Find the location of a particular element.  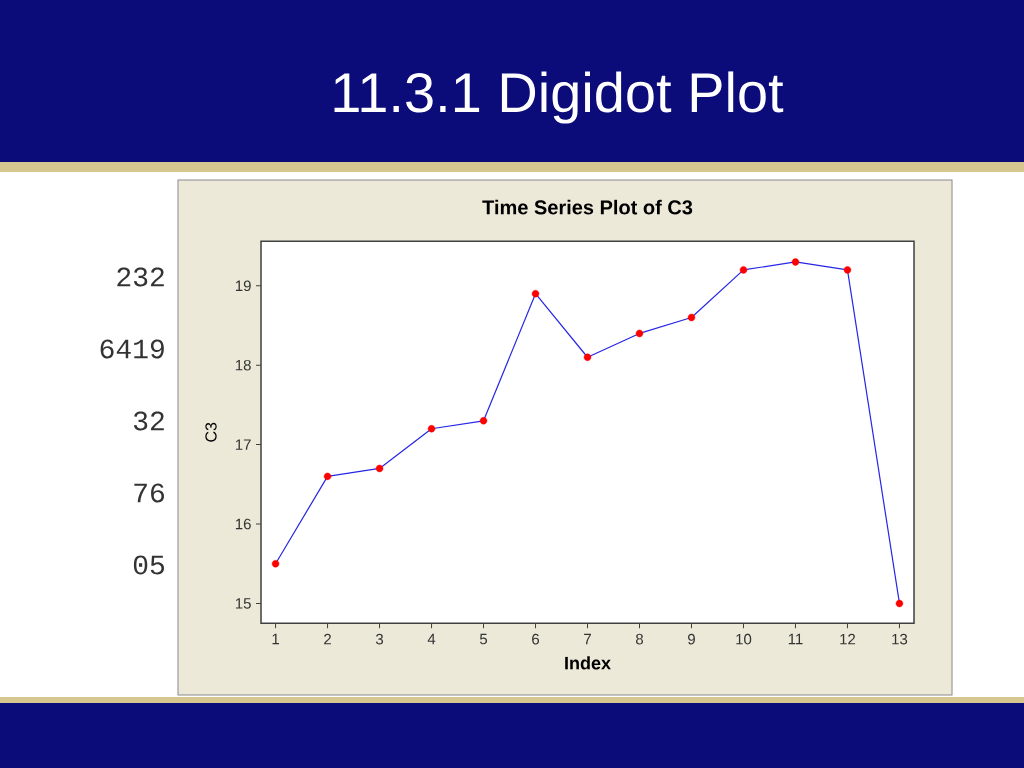

x-tick-label: 6 is located at coordinates (536, 639).